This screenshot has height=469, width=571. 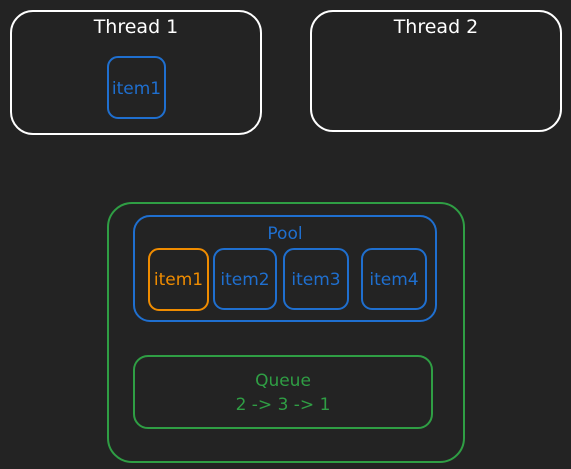 I want to click on pool-item-3-label: item3, so click(x=315, y=280).